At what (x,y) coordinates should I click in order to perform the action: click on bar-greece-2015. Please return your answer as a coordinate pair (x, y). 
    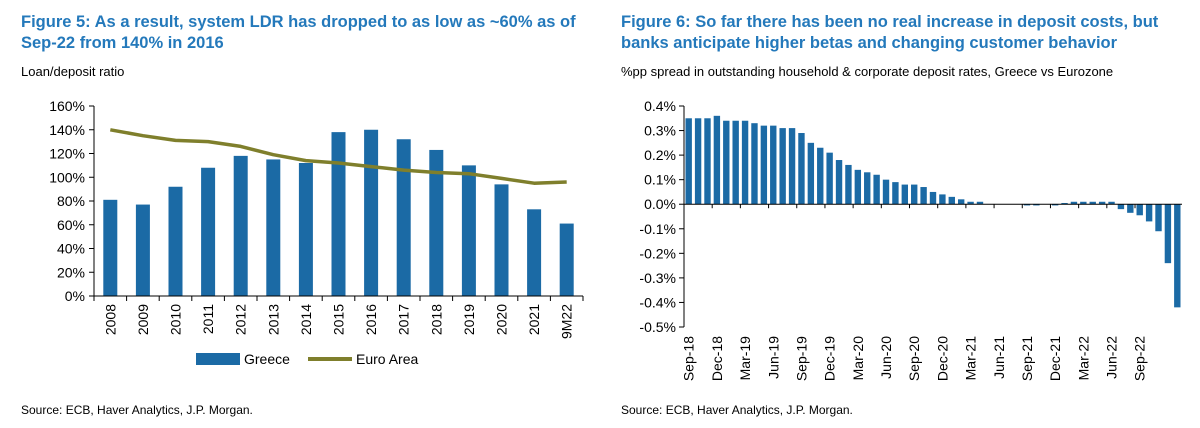
    Looking at the image, I should click on (338, 214).